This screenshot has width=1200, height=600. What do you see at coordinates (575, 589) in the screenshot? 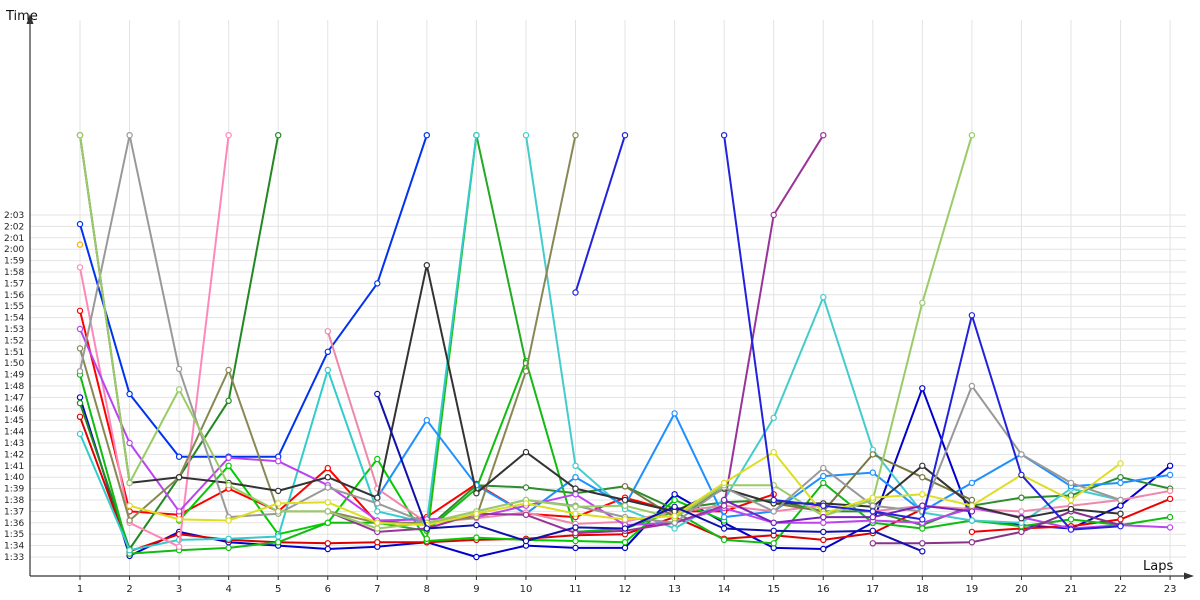
I see `x-tick-label: 11` at bounding box center [575, 589].